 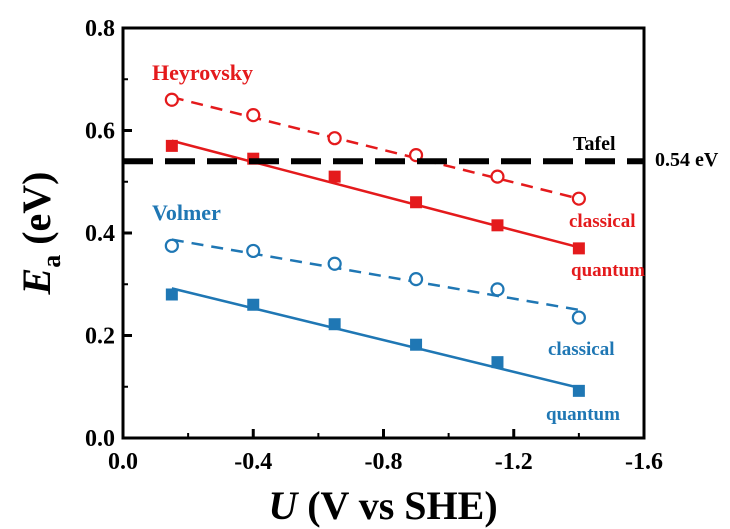 I want to click on x-axis-title: U (V vs SHE), so click(x=382, y=505).